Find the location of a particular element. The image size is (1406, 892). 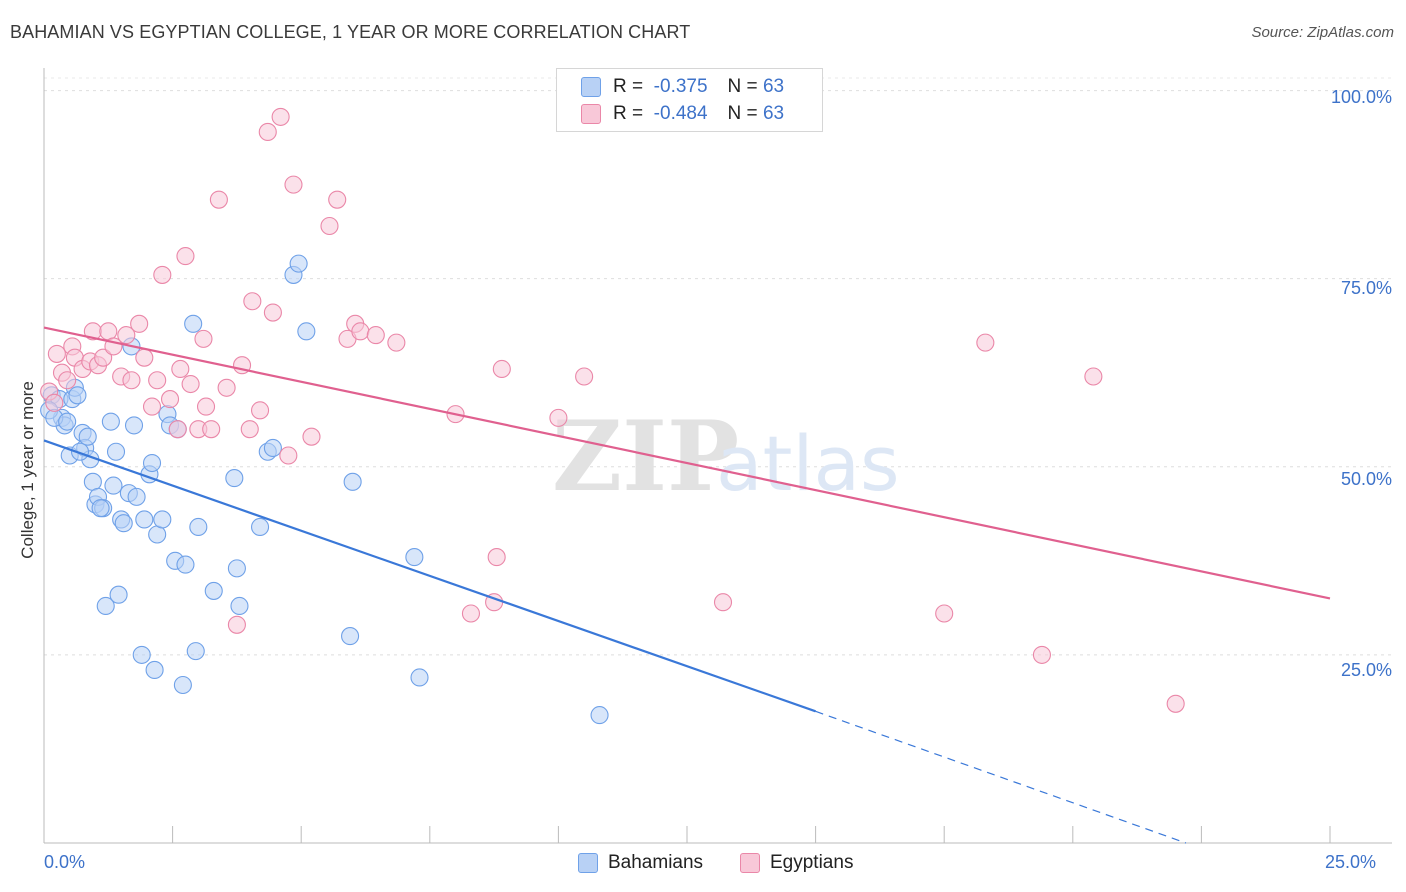

bahamians-swatch is located at coordinates (591, 87).